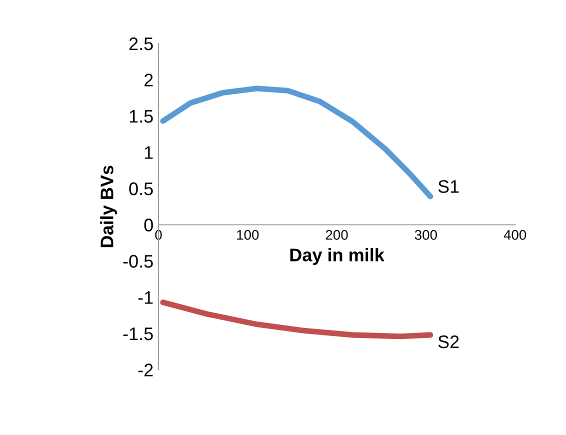 Image resolution: width=566 pixels, height=435 pixels. I want to click on series-label: S2, so click(448, 341).